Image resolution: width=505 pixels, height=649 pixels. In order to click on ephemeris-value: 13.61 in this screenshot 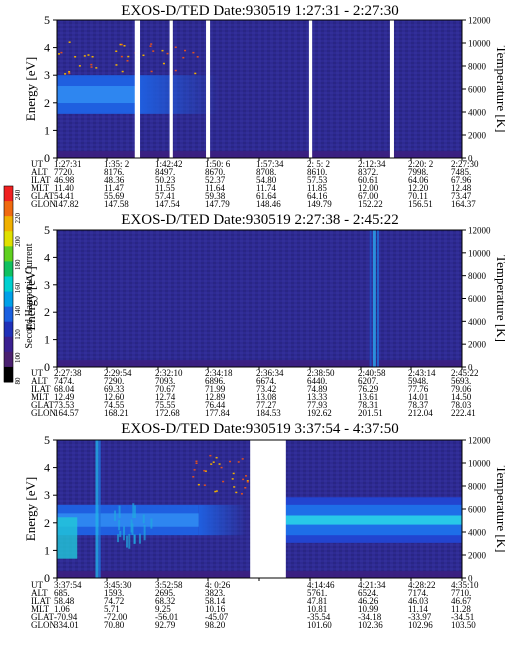, I will do `click(368, 397)`.